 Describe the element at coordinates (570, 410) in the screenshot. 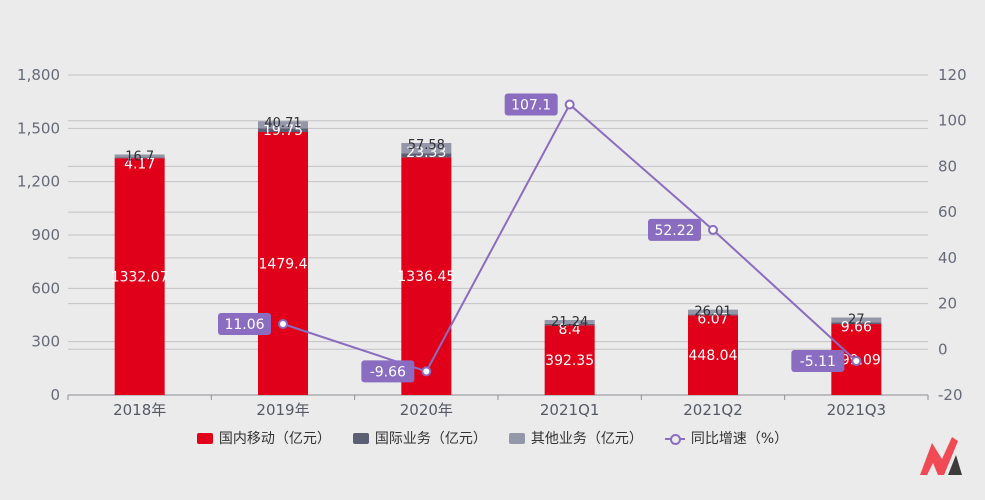

I see `x-tick-label: 2021Q1` at that location.